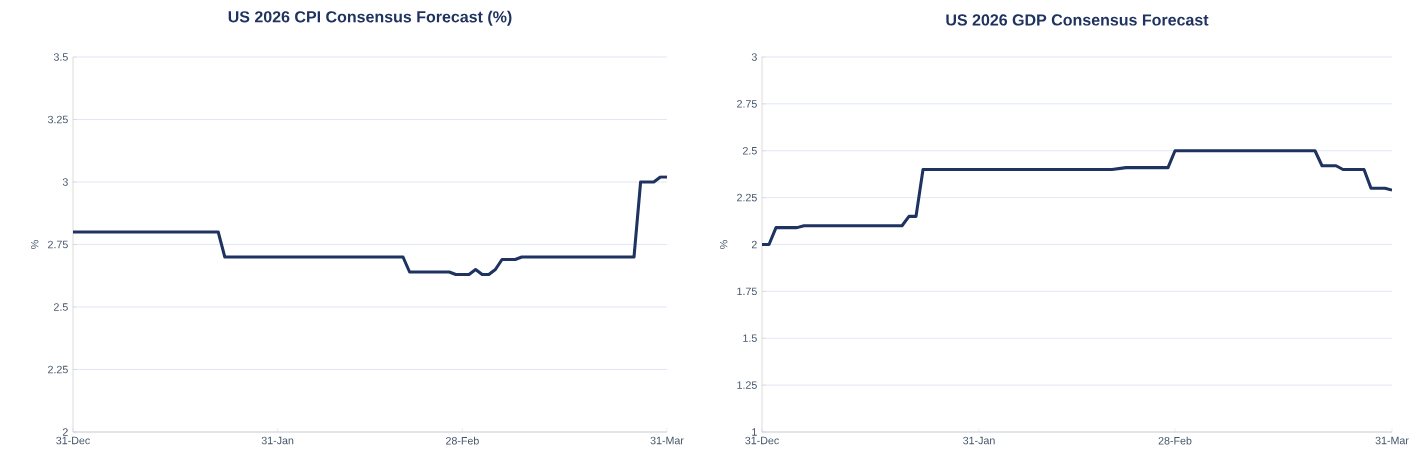  What do you see at coordinates (370, 18) in the screenshot?
I see `chart-title: US 2026 CPI Consensus Forecast (%)` at bounding box center [370, 18].